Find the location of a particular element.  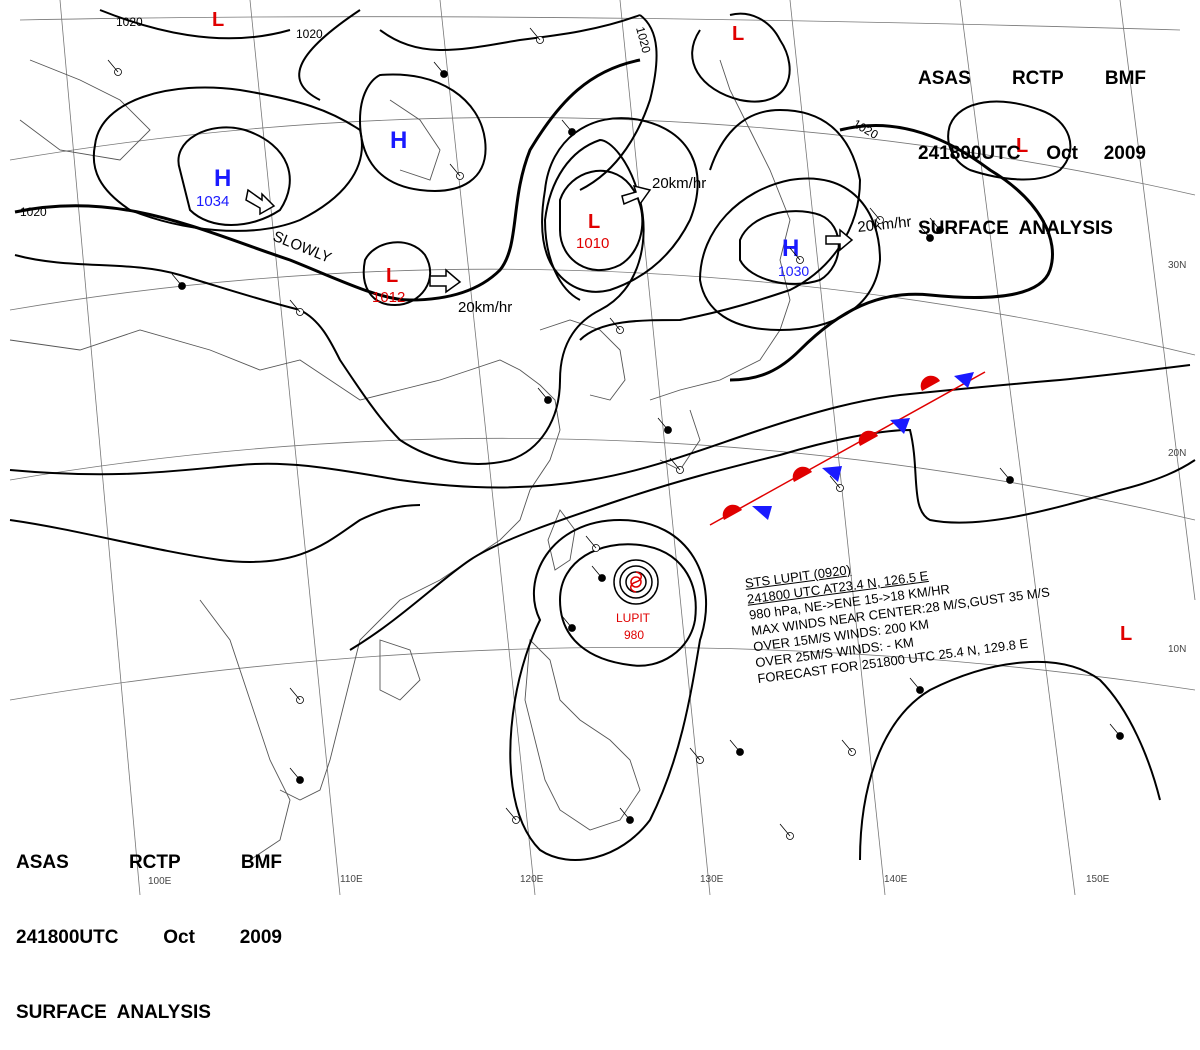

isobar-labels: 1020 1020 1020 1020 1020 is located at coordinates (450, 117).